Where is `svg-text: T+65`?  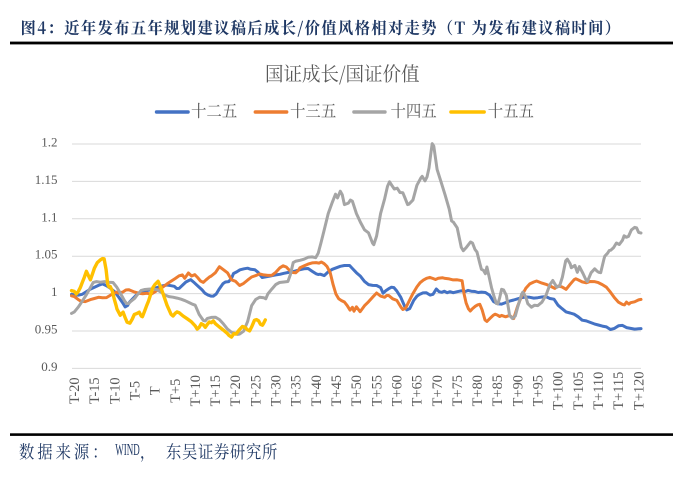
svg-text: T+65 is located at coordinates (418, 390).